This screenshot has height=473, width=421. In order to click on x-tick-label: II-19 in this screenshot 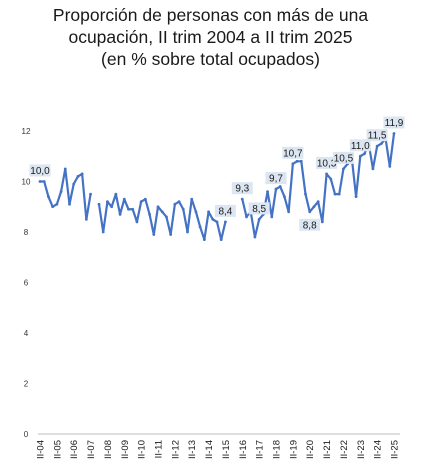, I will do `click(293, 449)`.